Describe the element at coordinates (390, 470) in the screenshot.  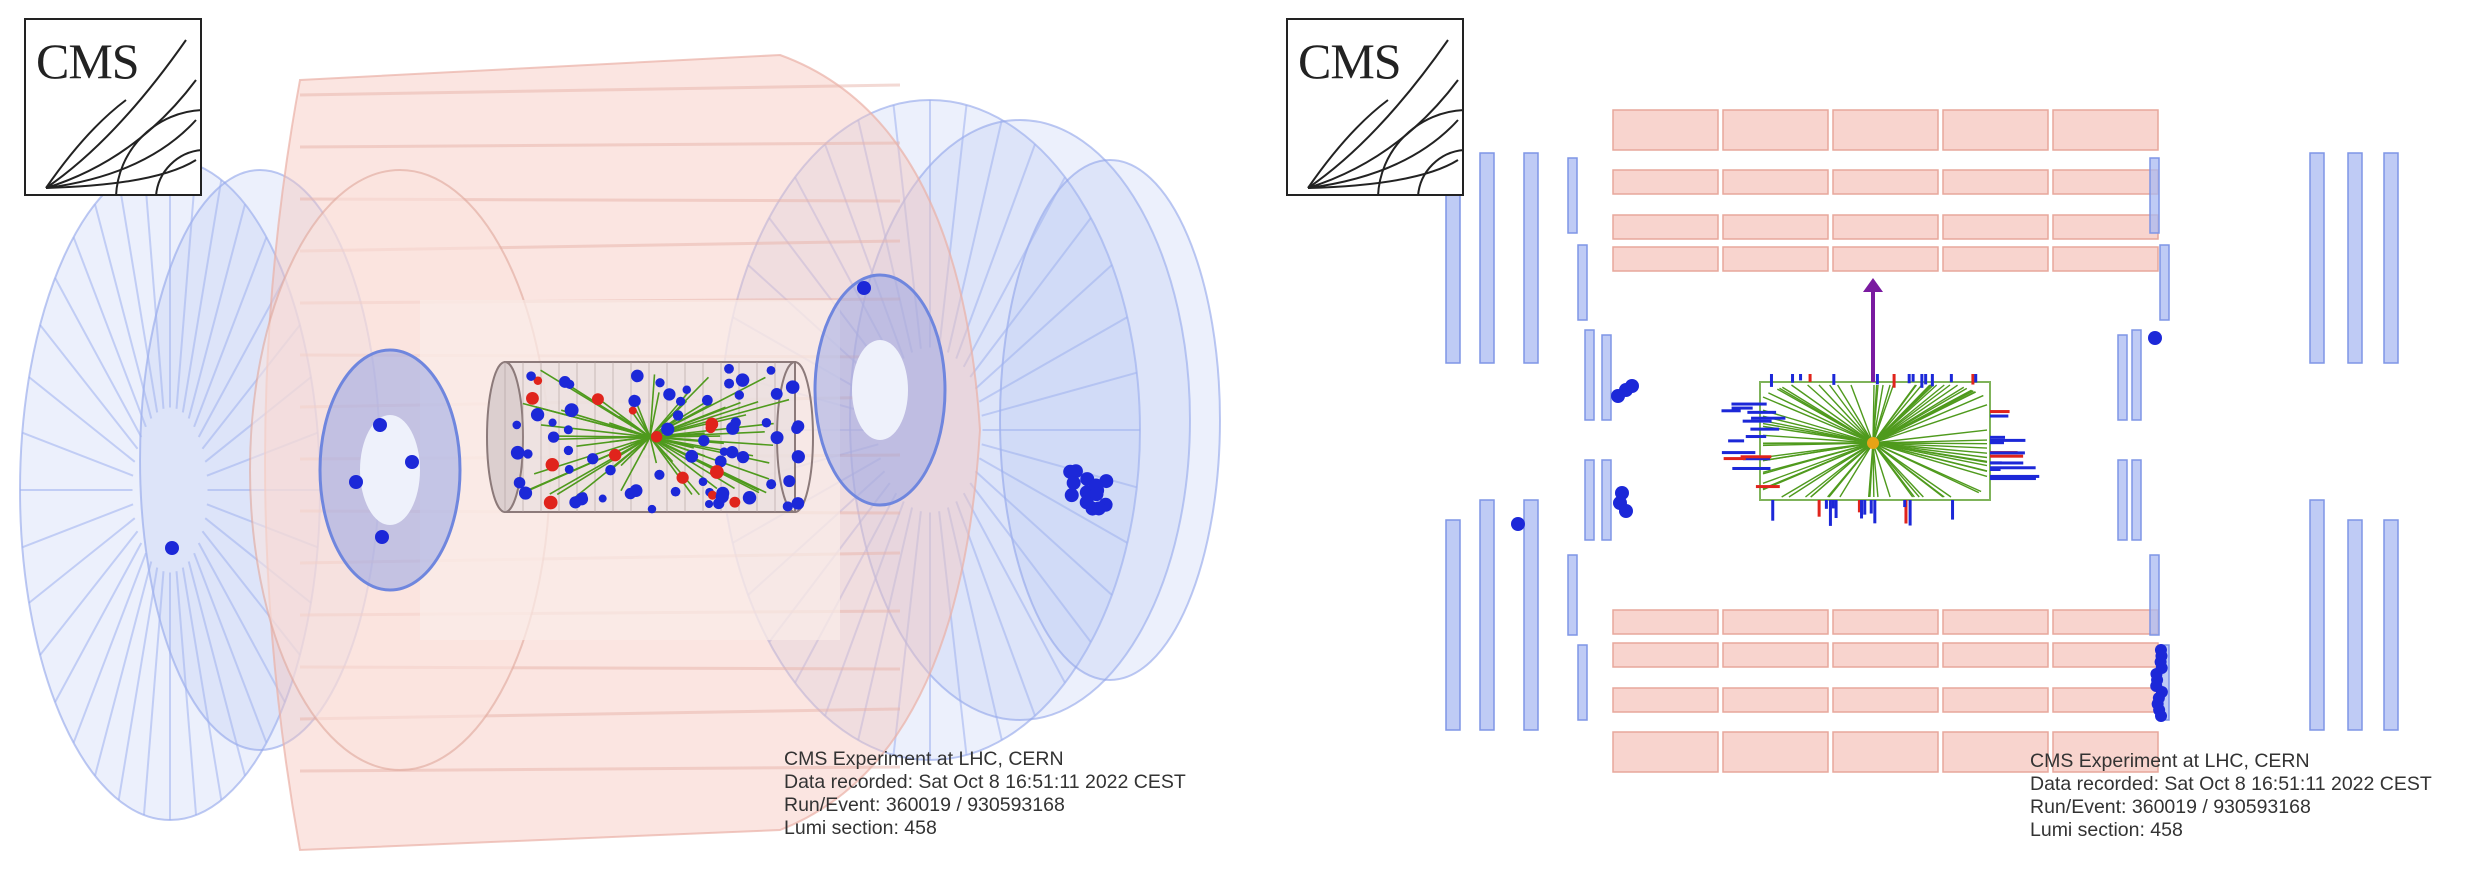
I see `beam-hole` at that location.